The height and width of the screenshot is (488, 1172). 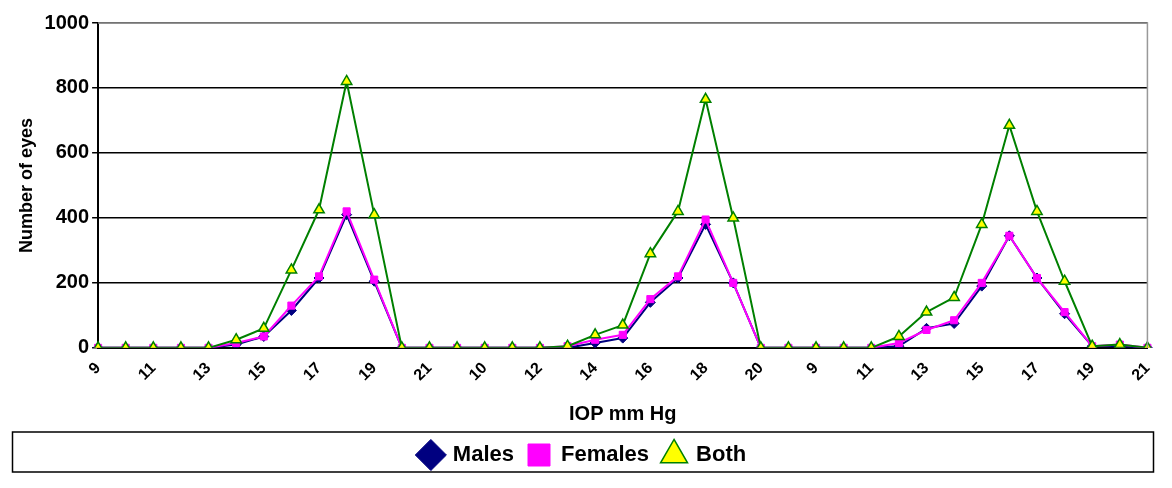 What do you see at coordinates (25, 185) in the screenshot?
I see `y-axis-title: Number of eyes` at bounding box center [25, 185].